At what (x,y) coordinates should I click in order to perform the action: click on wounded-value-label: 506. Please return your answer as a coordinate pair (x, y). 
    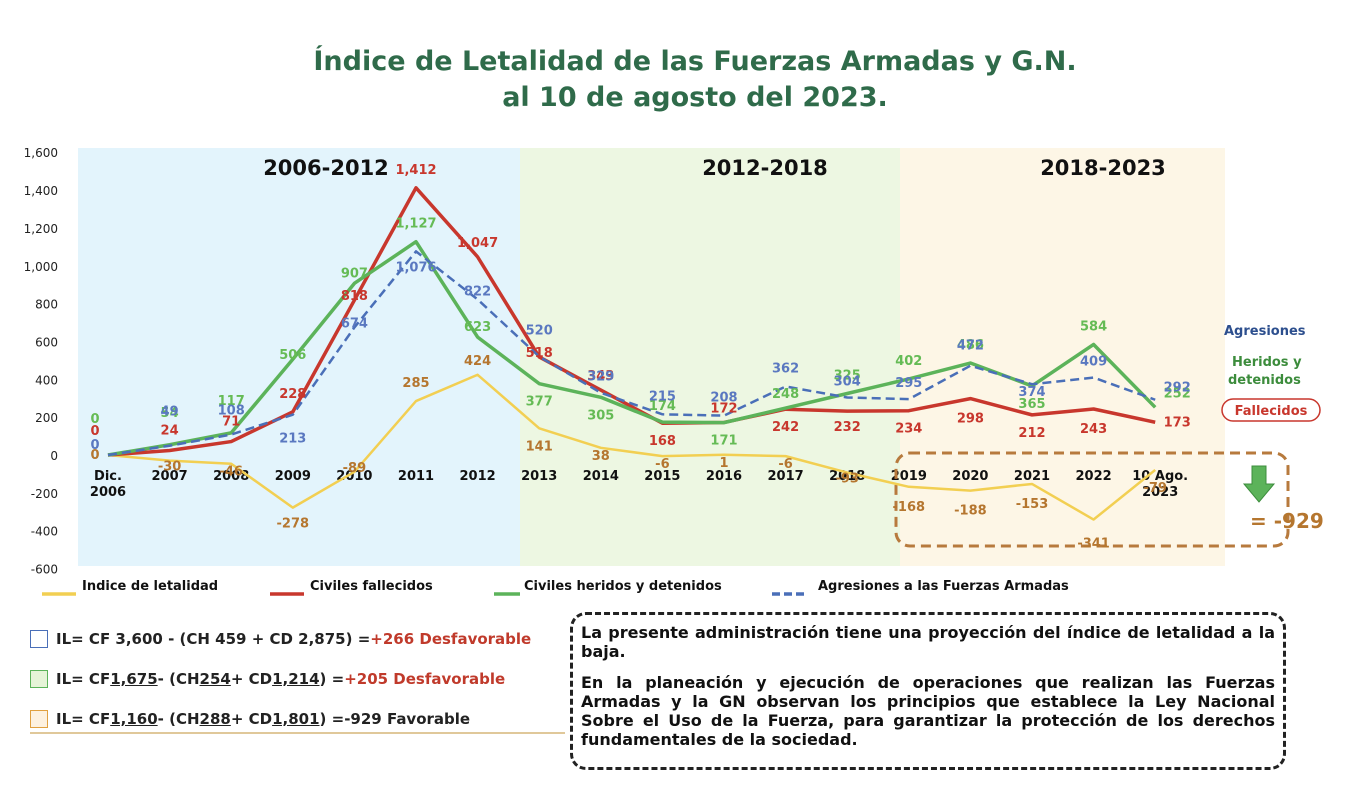
    Looking at the image, I should click on (292, 355).